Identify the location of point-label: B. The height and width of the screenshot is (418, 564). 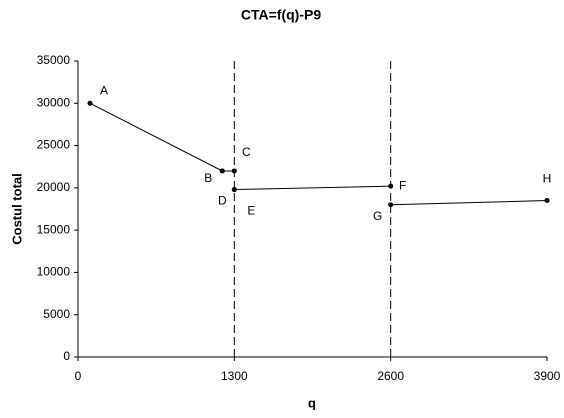
(208, 178).